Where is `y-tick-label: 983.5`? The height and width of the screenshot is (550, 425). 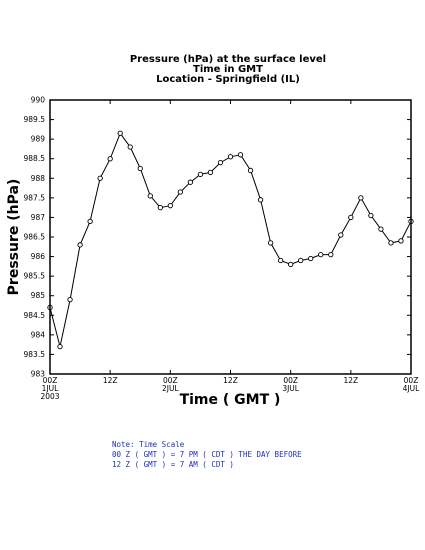
y-tick-label: 983.5 is located at coordinates (35, 354).